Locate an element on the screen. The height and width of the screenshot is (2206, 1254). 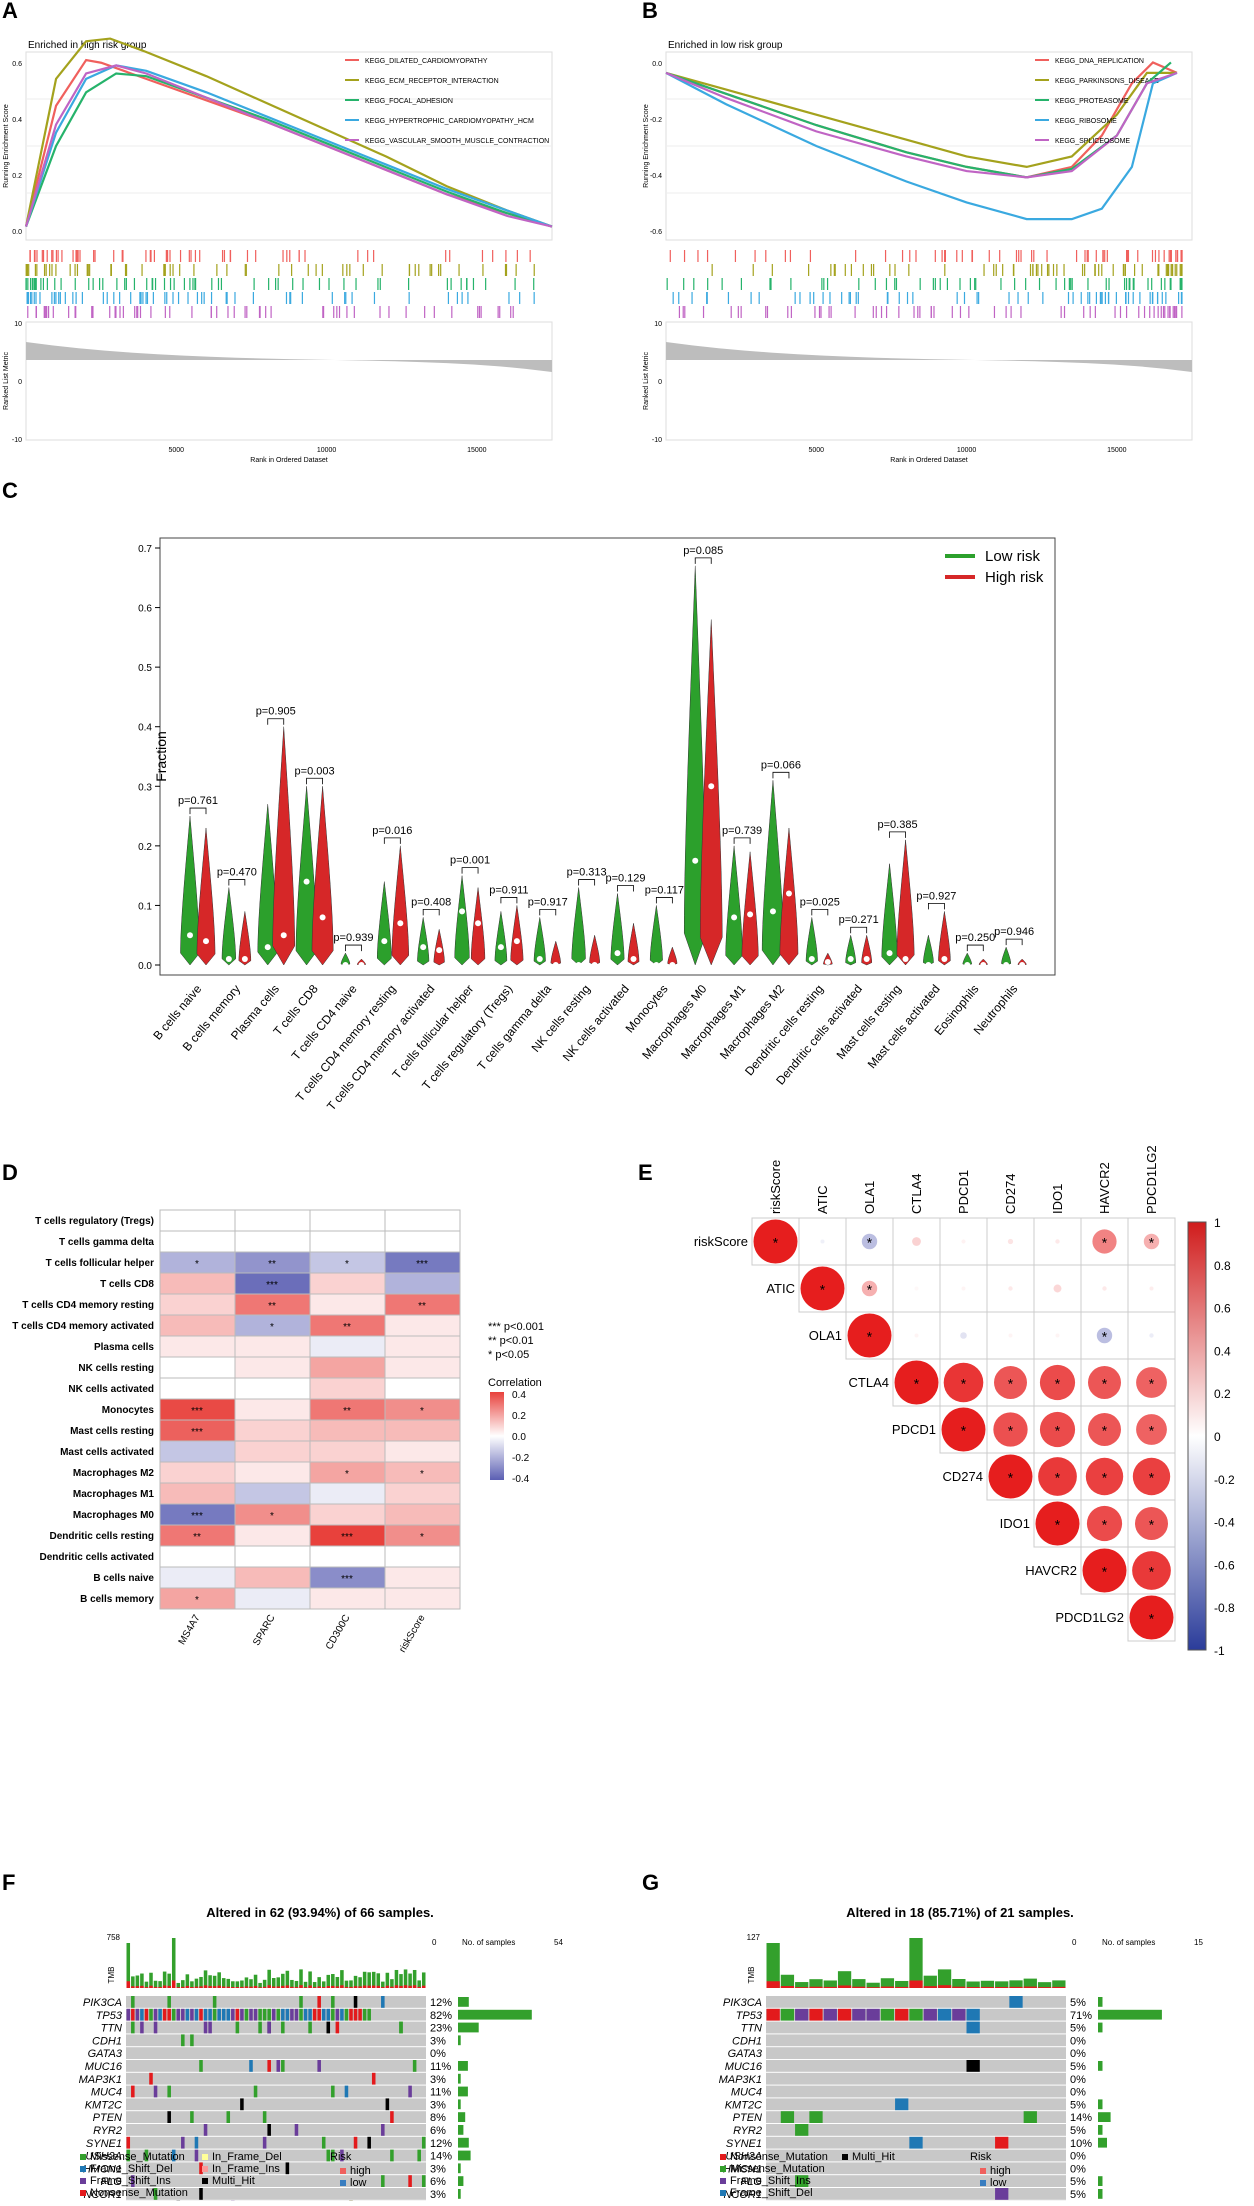
mutation-legend-label: In_Frame_Ins is located at coordinates (246, 2169).